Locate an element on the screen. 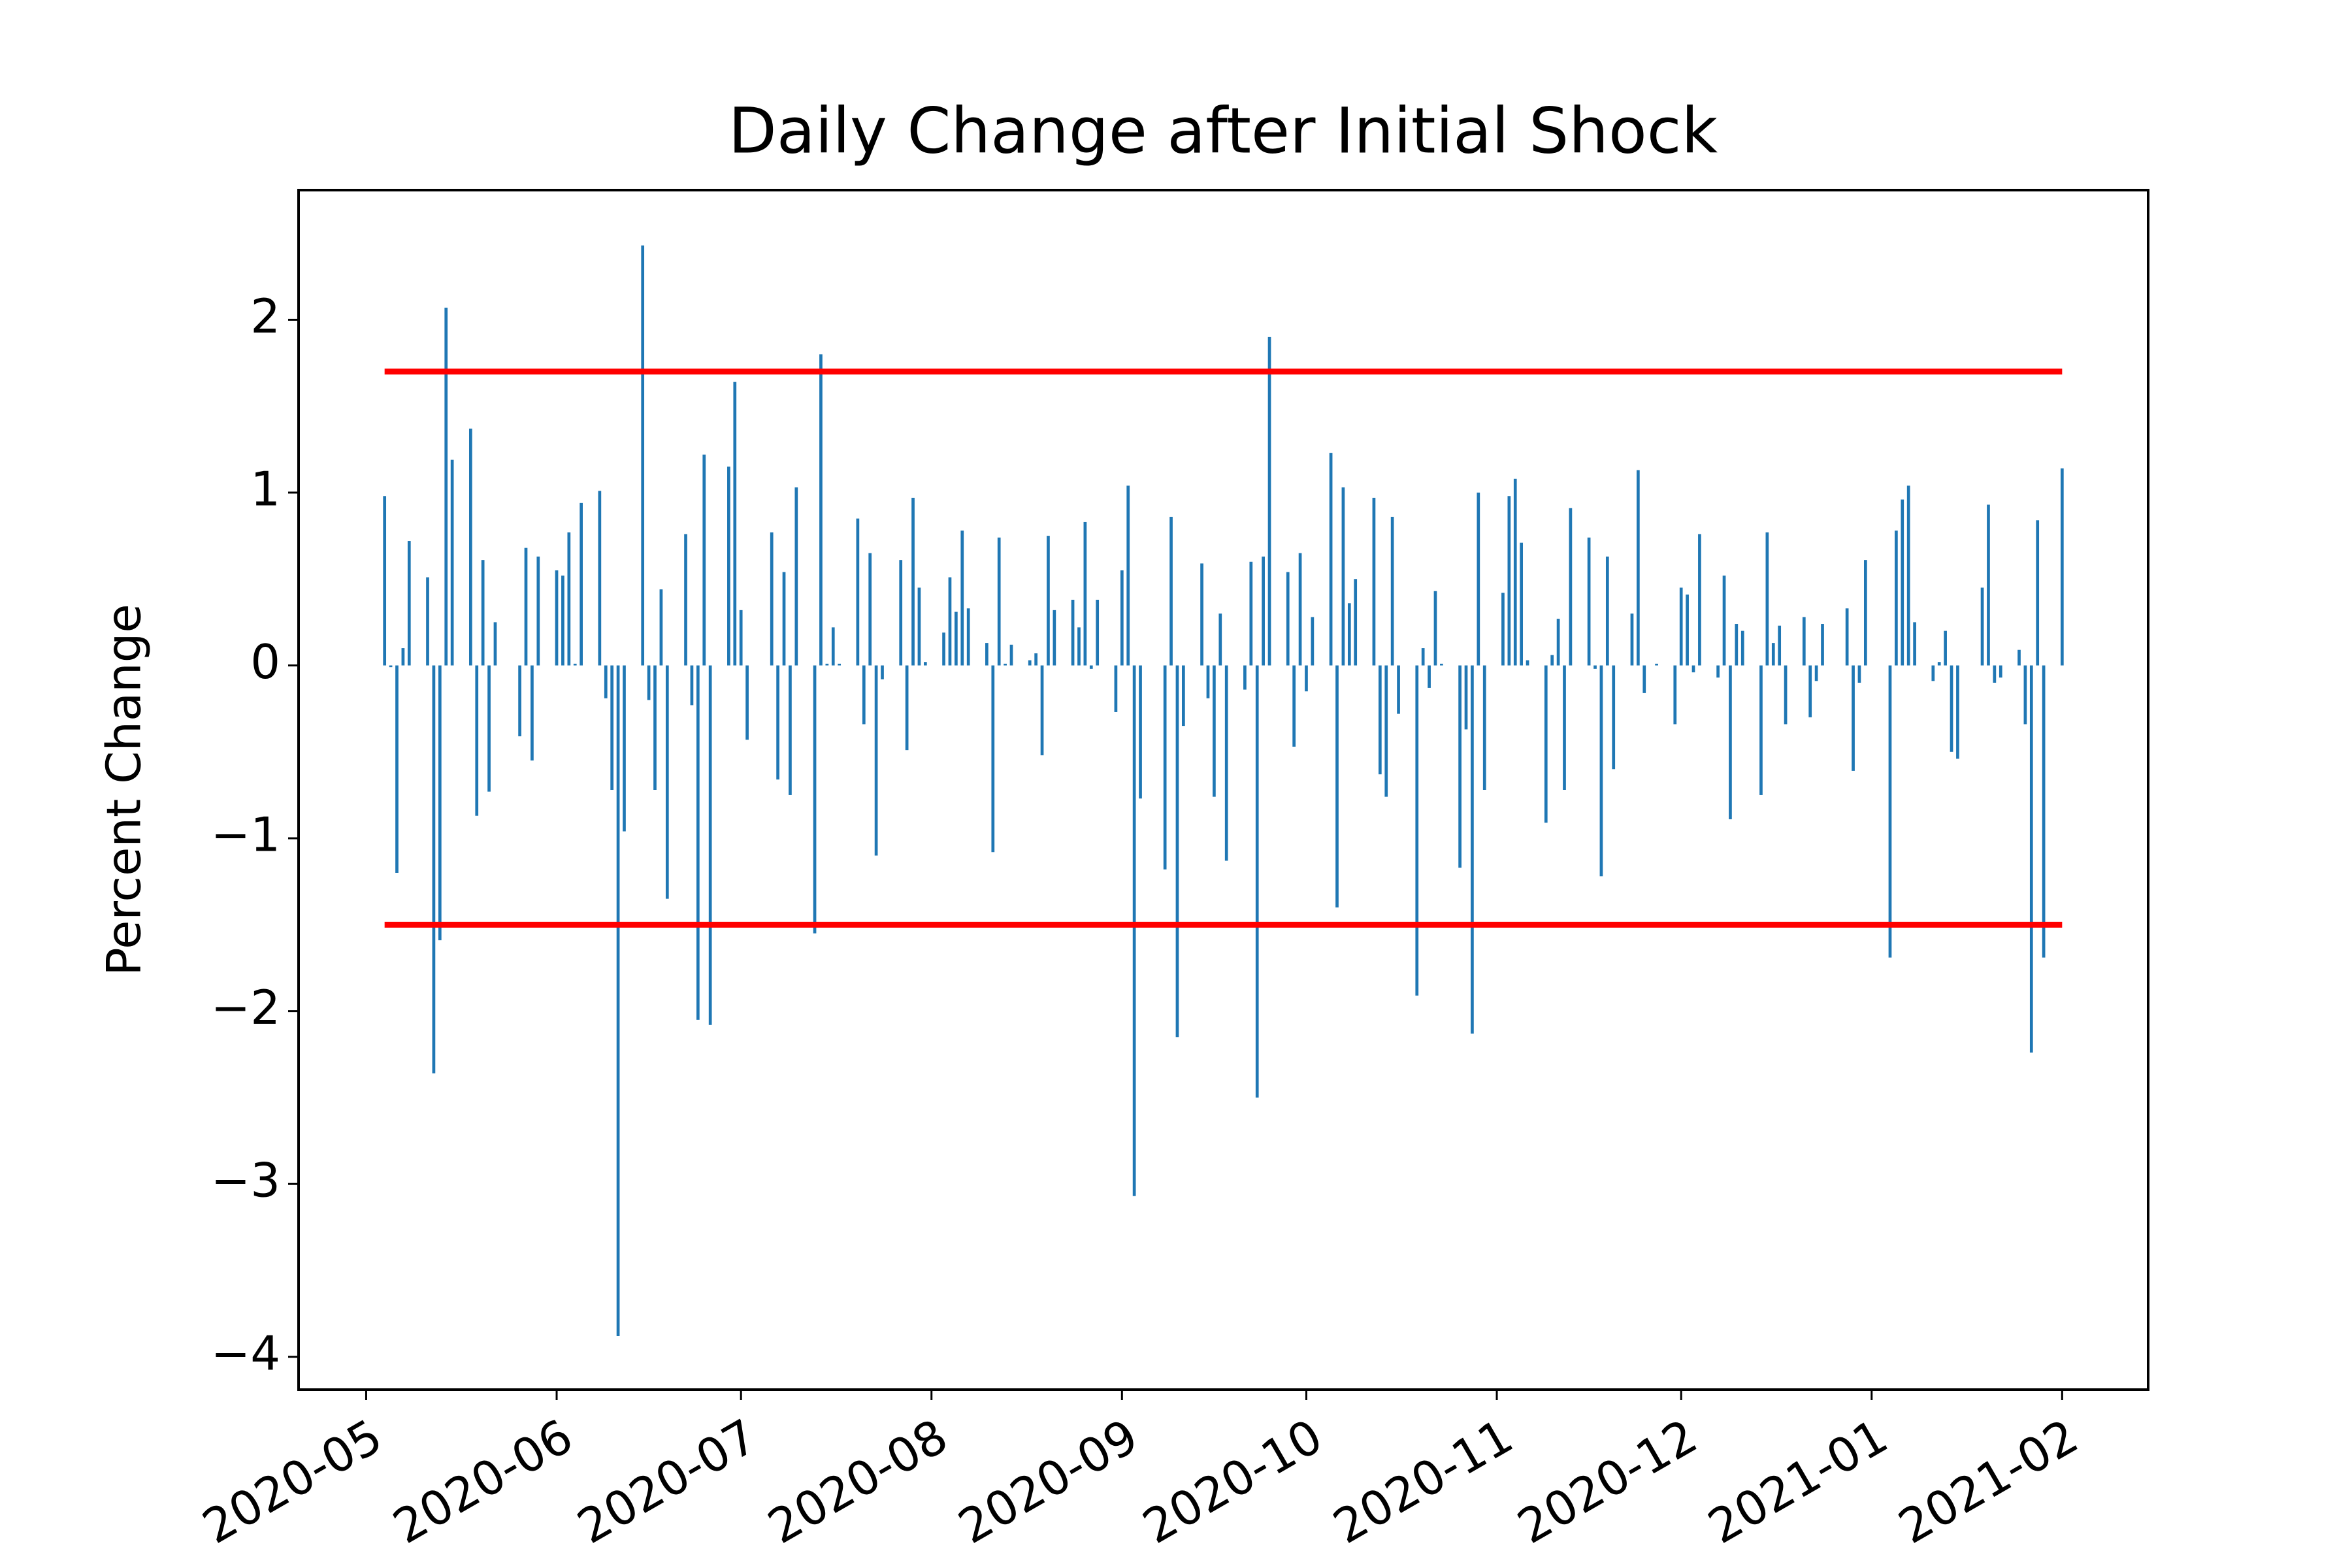 The image size is (2352, 1568). y-tick-label: −2 is located at coordinates (245, 1007).